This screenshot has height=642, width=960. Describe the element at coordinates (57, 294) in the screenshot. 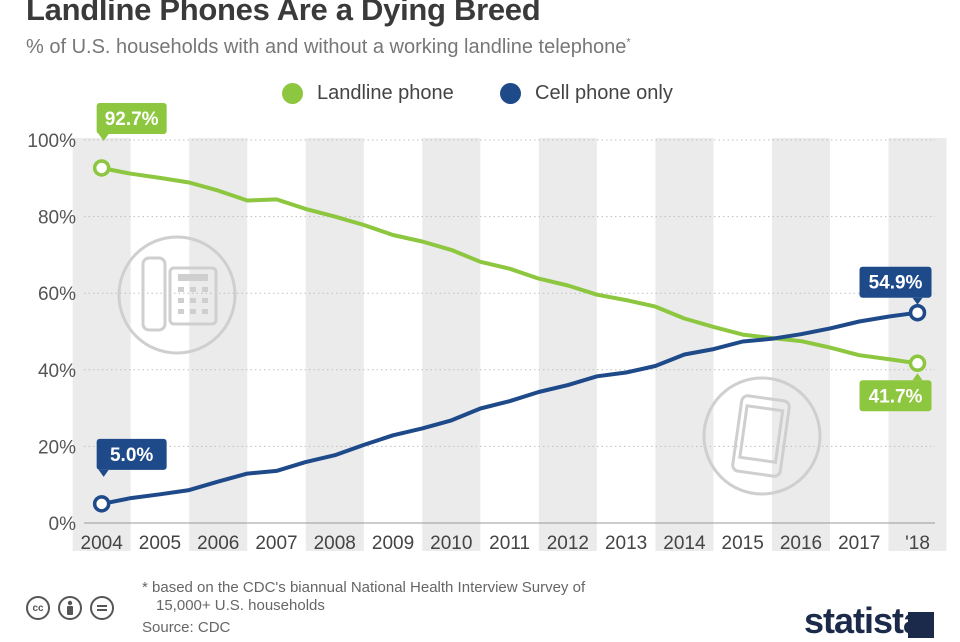

I see `y-tick-label: 60%` at that location.